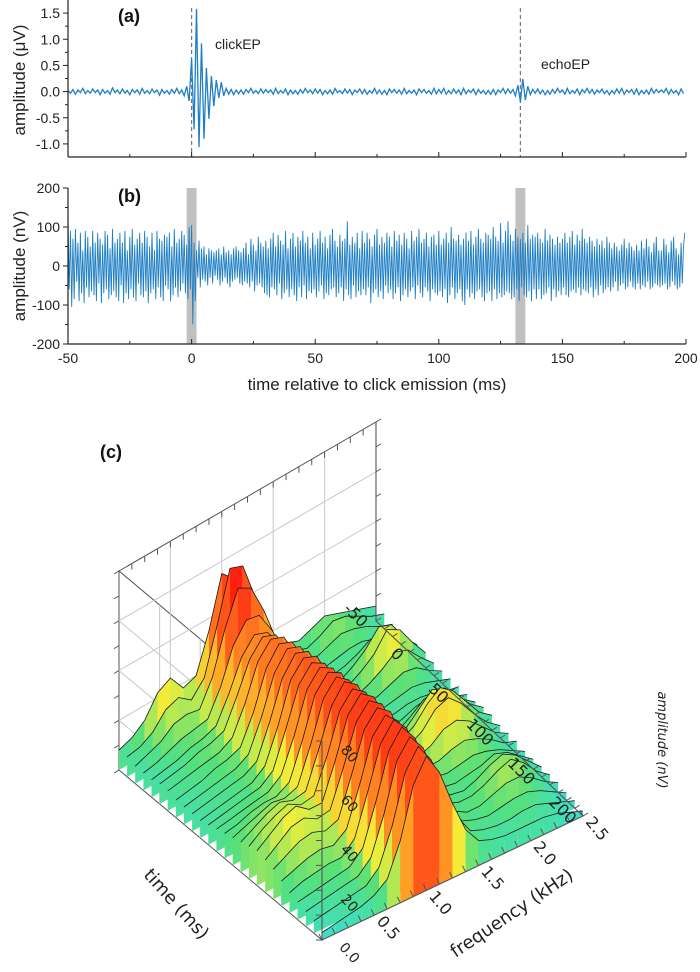  Describe the element at coordinates (597, 829) in the screenshot. I see `freq-tick-label: 2.5` at that location.